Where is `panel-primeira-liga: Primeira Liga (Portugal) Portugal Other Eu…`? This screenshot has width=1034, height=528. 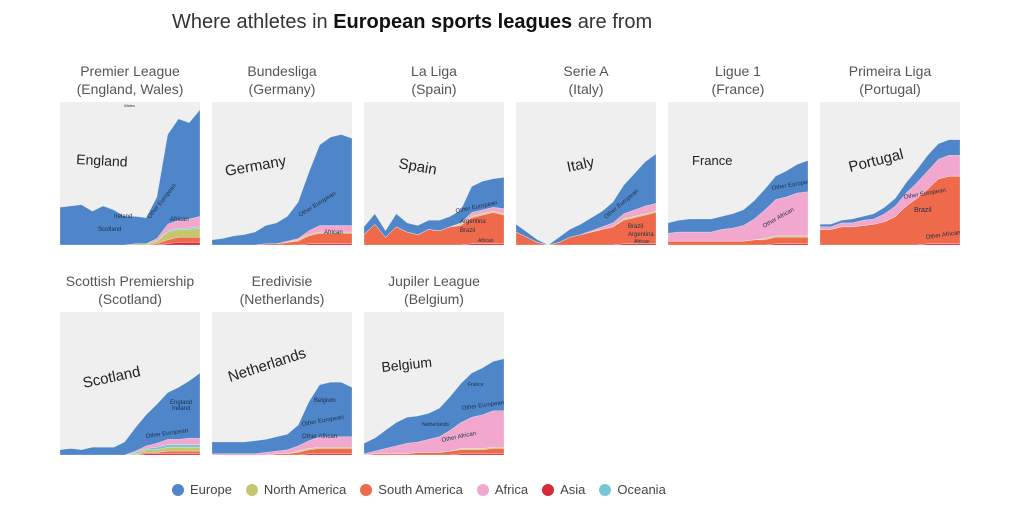
panel-primeira-liga: Primeira Liga (Portugal) Portugal Other Eu… is located at coordinates (890, 153).